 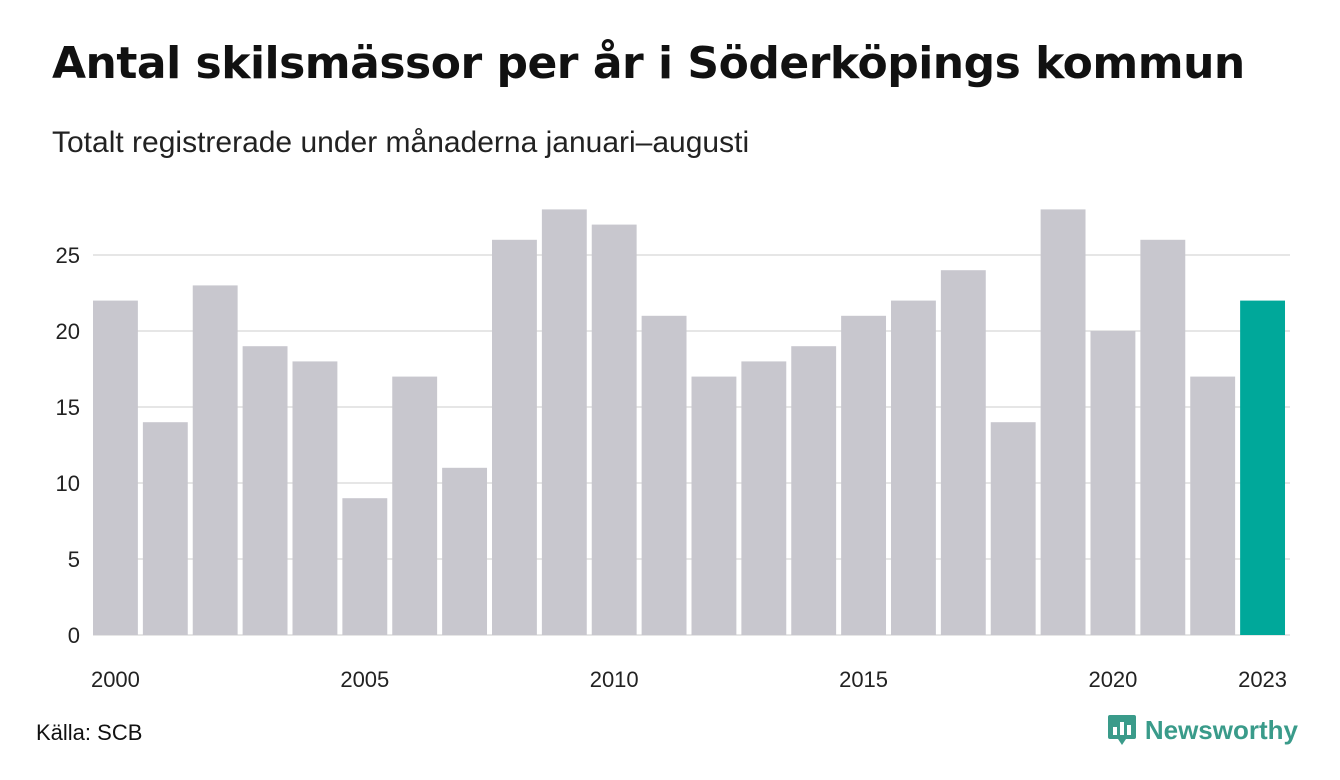 I want to click on bar-2006, so click(x=415, y=505).